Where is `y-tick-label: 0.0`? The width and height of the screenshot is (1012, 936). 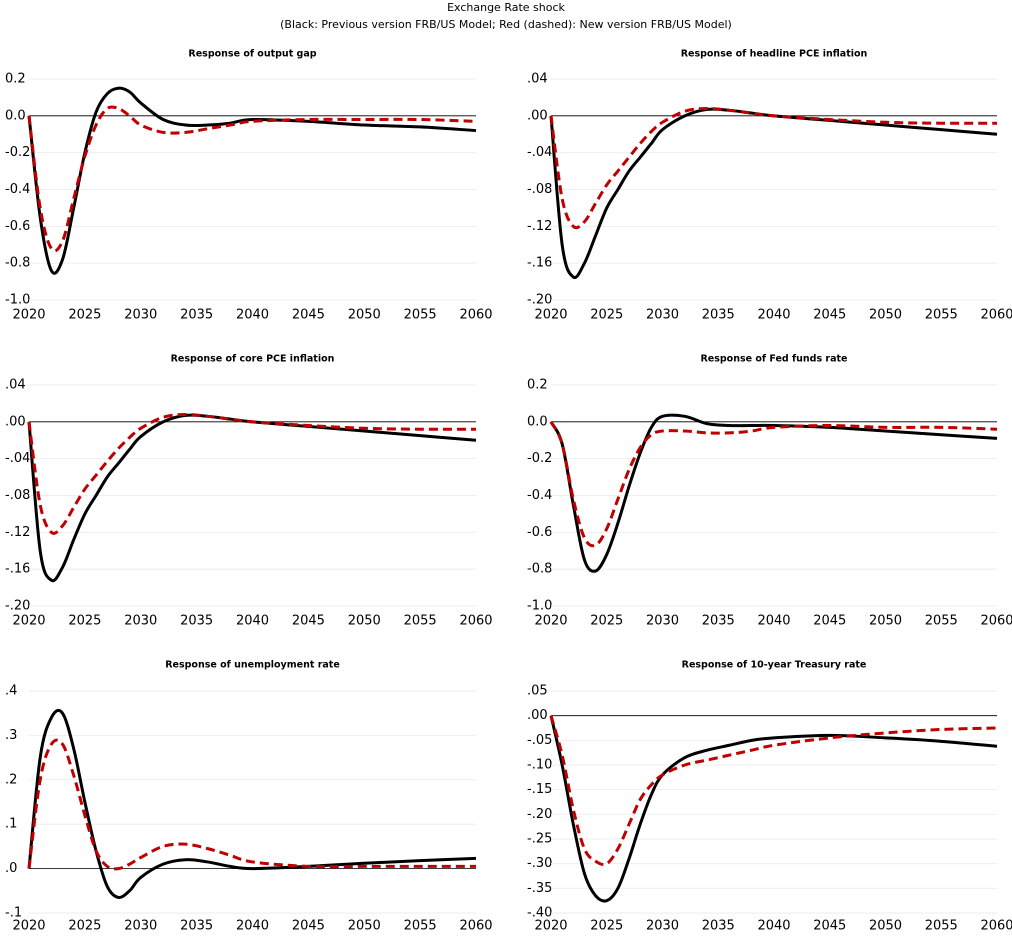 y-tick-label: 0.0 is located at coordinates (15, 115).